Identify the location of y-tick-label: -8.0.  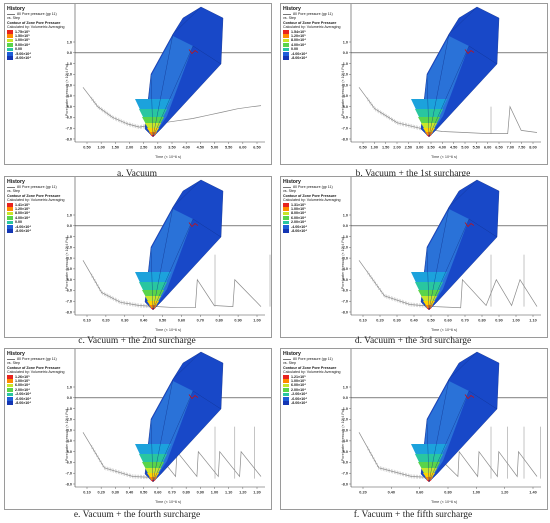
(344, 312).